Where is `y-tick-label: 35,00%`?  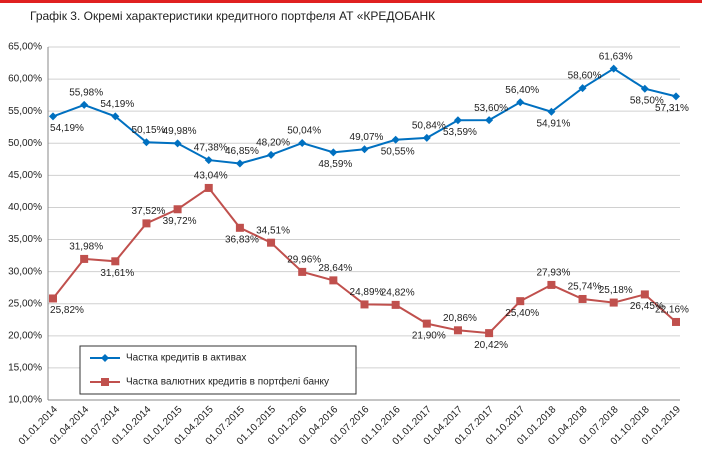
y-tick-label: 35,00% is located at coordinates (25, 239).